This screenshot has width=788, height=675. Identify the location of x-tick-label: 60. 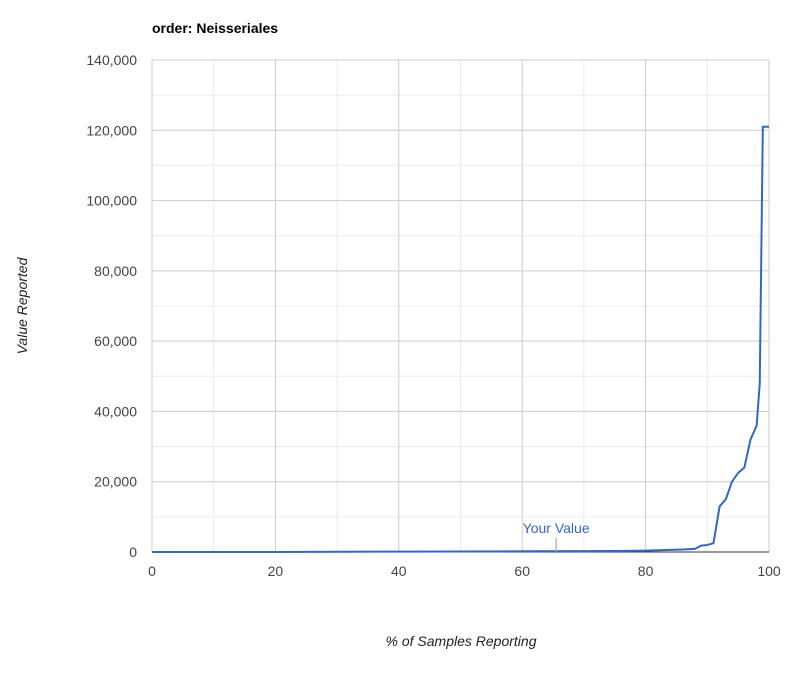
(522, 571).